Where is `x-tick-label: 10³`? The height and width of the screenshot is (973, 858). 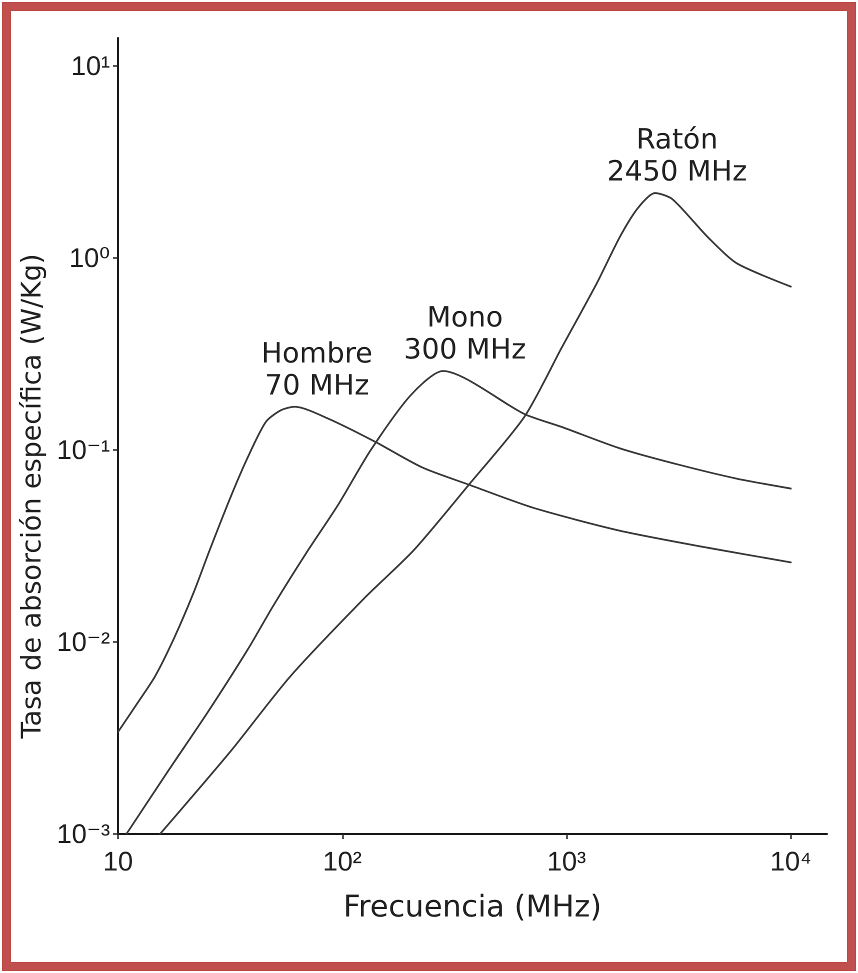
x-tick-label: 10³ is located at coordinates (566, 861).